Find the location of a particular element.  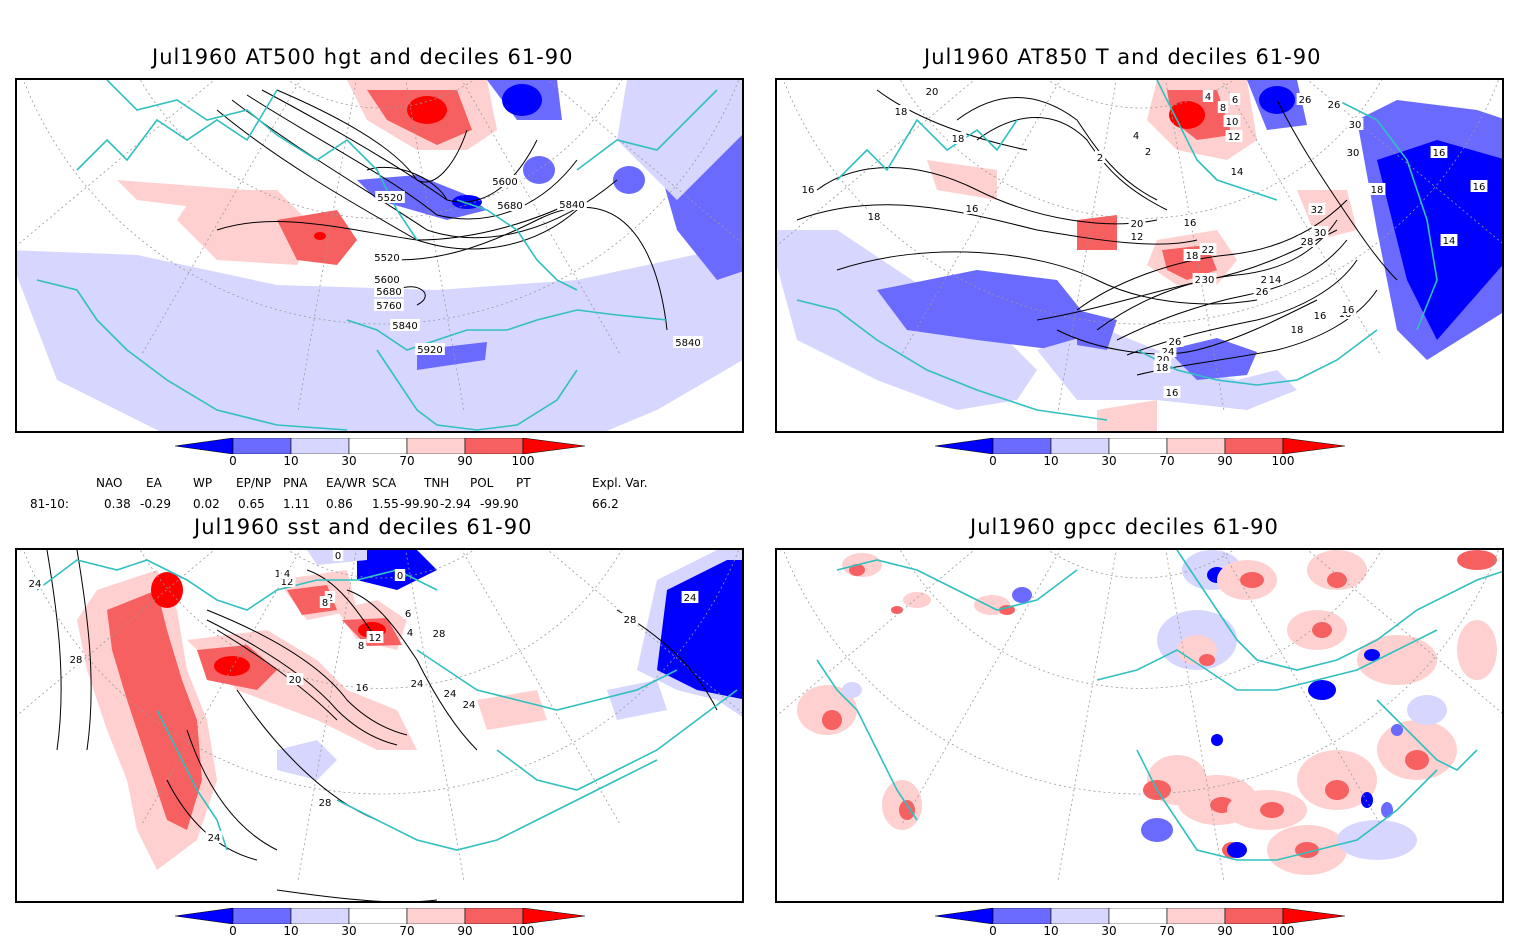

contour-label-text: 32 is located at coordinates (1317, 210).